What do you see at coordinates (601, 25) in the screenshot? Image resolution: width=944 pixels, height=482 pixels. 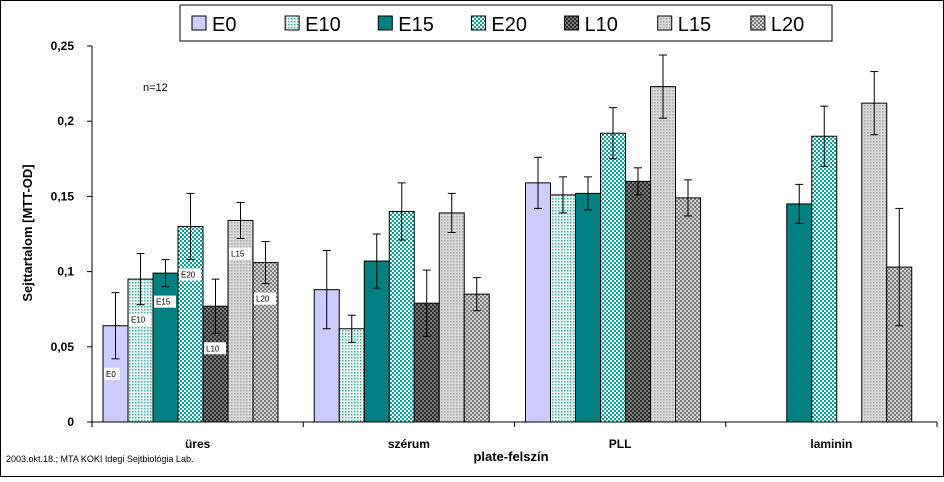 I see `legend-label-L10: L10` at bounding box center [601, 25].